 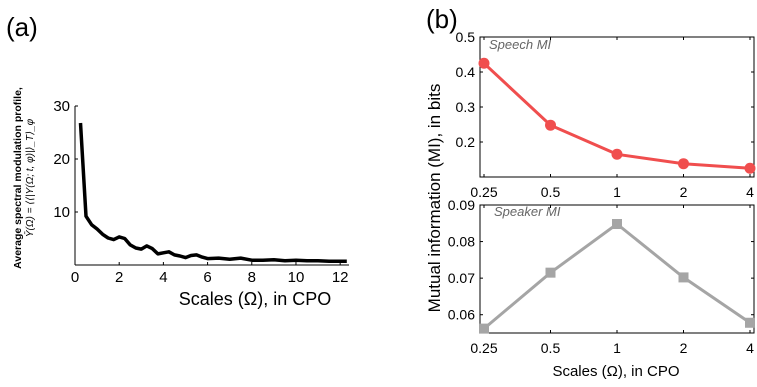 I want to click on chart-b-top-y-tick-label: 0.2, so click(x=466, y=142).